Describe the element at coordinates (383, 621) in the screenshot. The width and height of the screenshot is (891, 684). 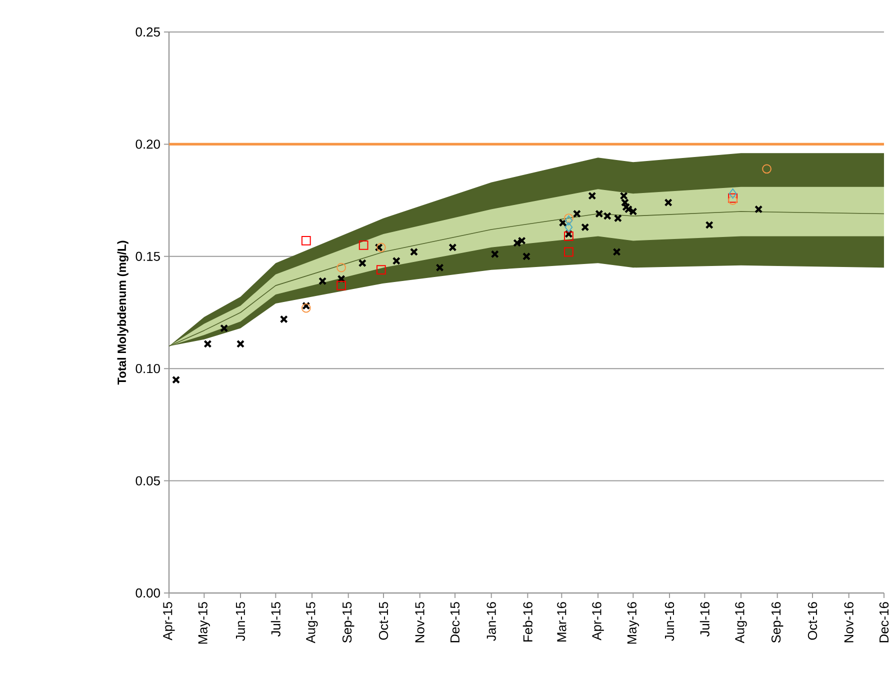
I see `x-tick-label: Oct-15` at that location.